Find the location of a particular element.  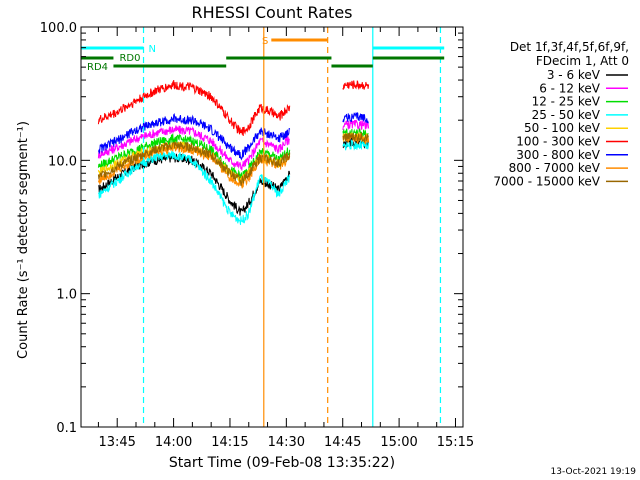

y-axis-label: Count Rate (s⁻¹ detector segment⁻¹) is located at coordinates (23, 240).